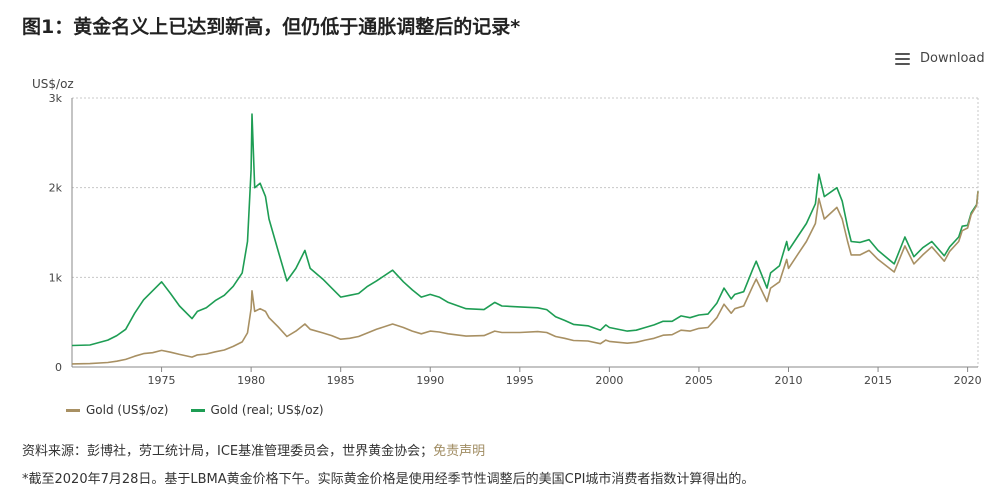 This screenshot has height=498, width=1001. Describe the element at coordinates (197, 410) in the screenshot. I see `legend-swatch-real` at that location.